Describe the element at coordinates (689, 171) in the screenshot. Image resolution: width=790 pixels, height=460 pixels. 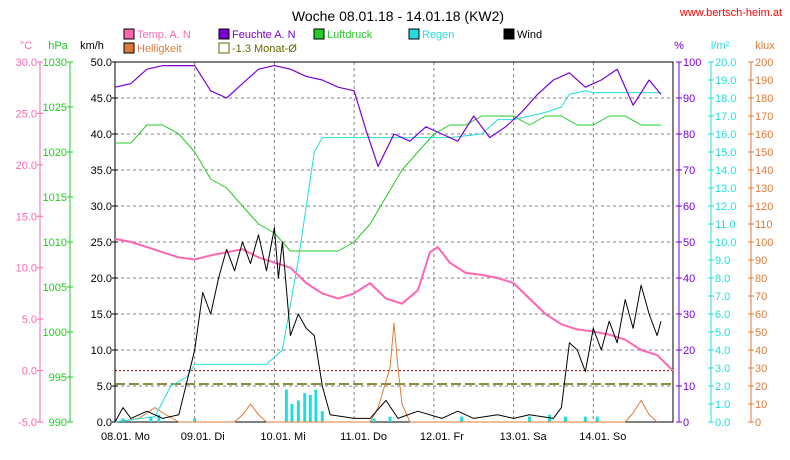
I see `humidity-tick-label: 70` at that location.